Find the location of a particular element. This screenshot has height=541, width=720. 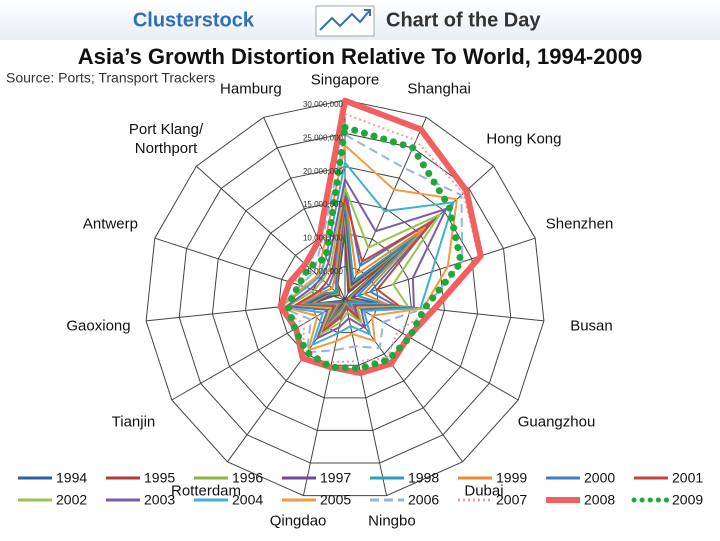

grid-line is located at coordinates (345, 299).